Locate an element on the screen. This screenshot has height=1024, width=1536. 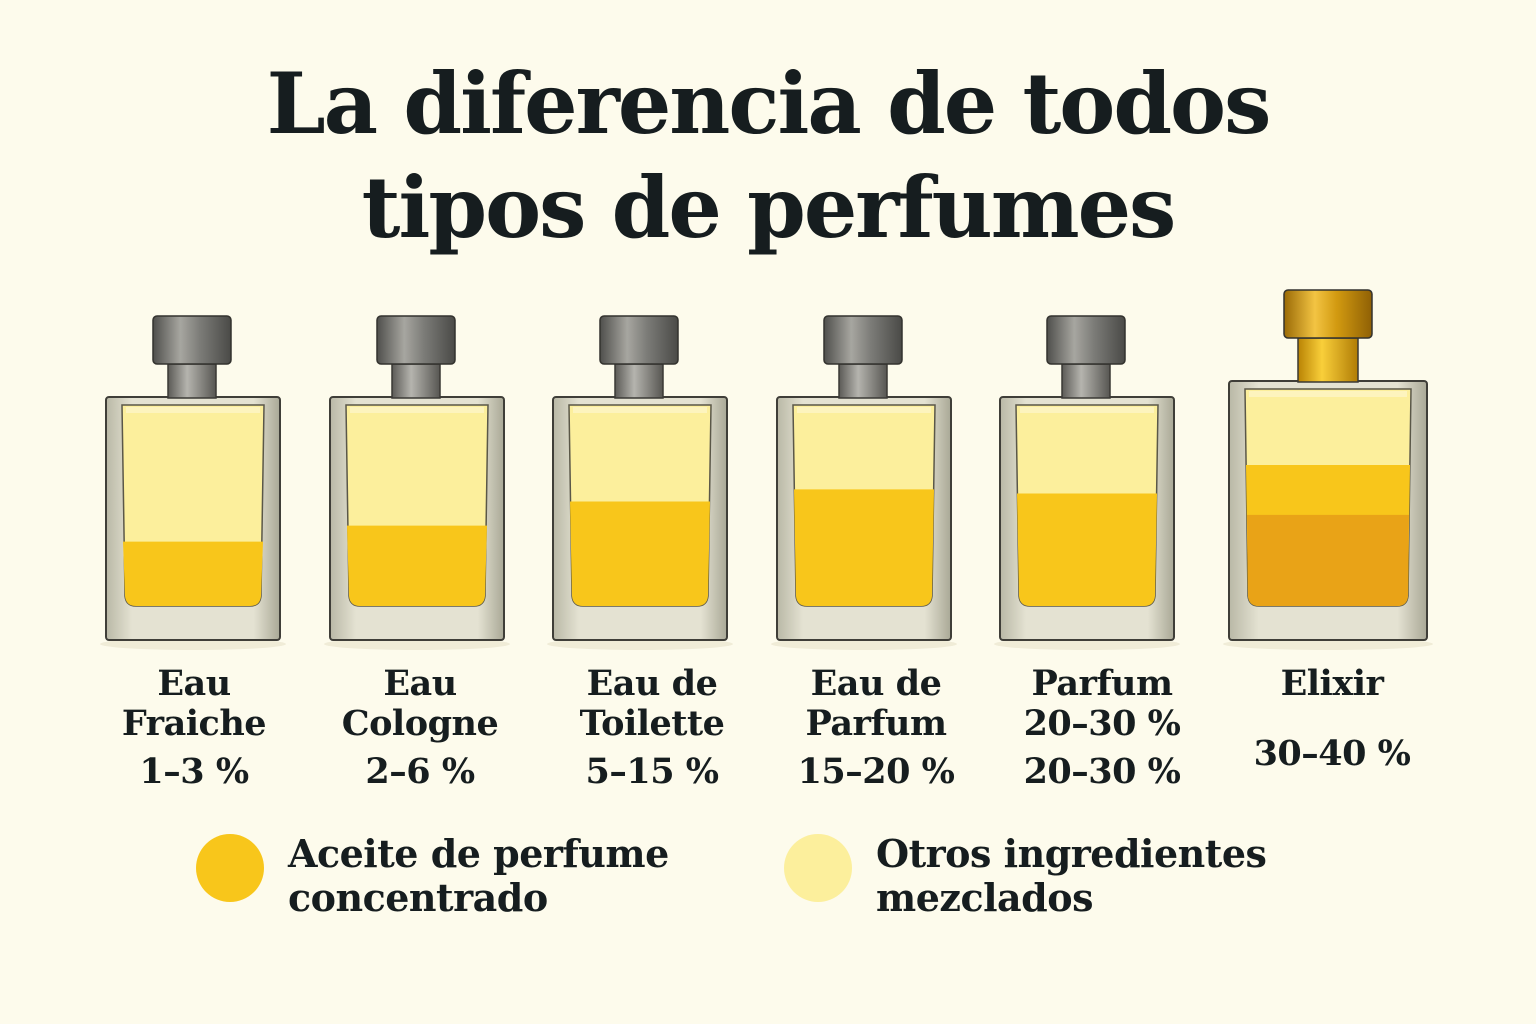
bottle-label-2: Eau Cologne 2–6 % is located at coordinates (420, 728).